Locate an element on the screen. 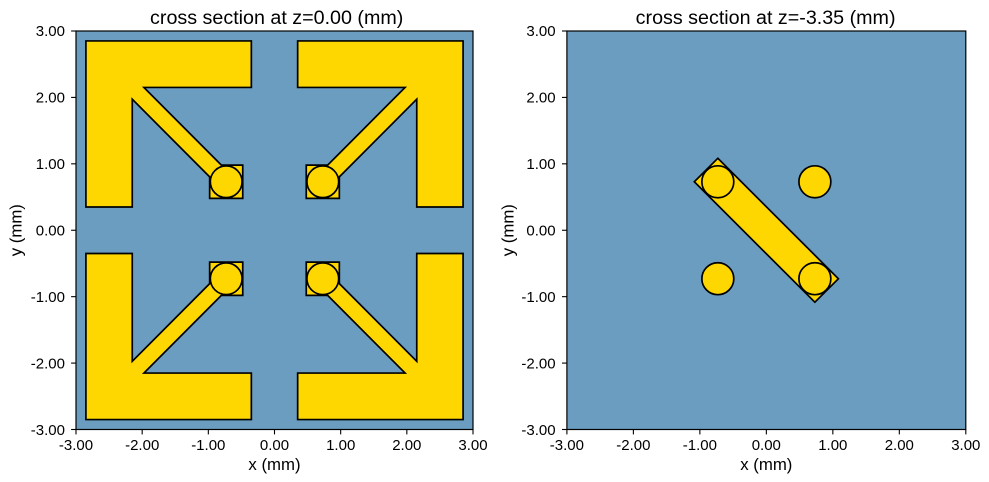  svg-text: cross section at z=0.00 (mm) is located at coordinates (276, 18).